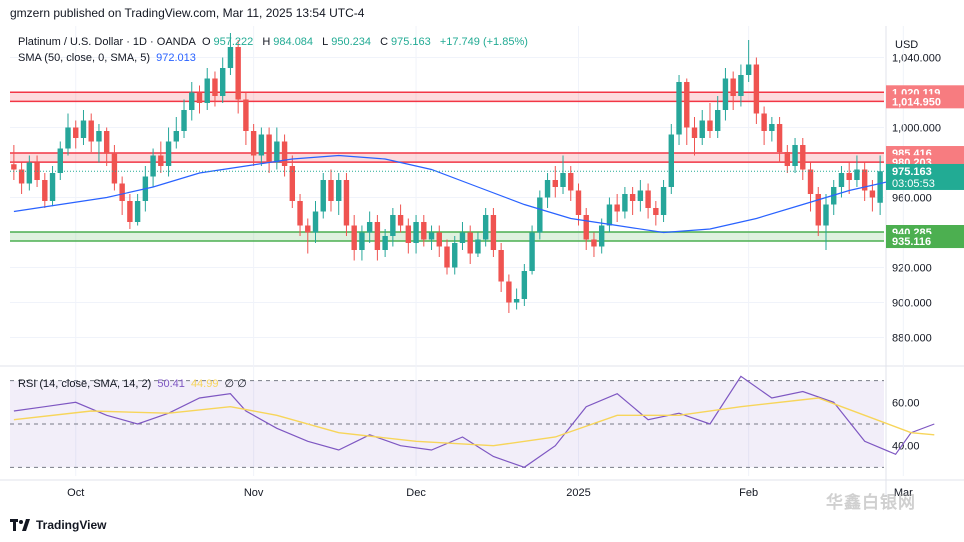 The height and width of the screenshot is (542, 964). What do you see at coordinates (447, 97) in the screenshot?
I see `resistance-zone-upper` at bounding box center [447, 97].